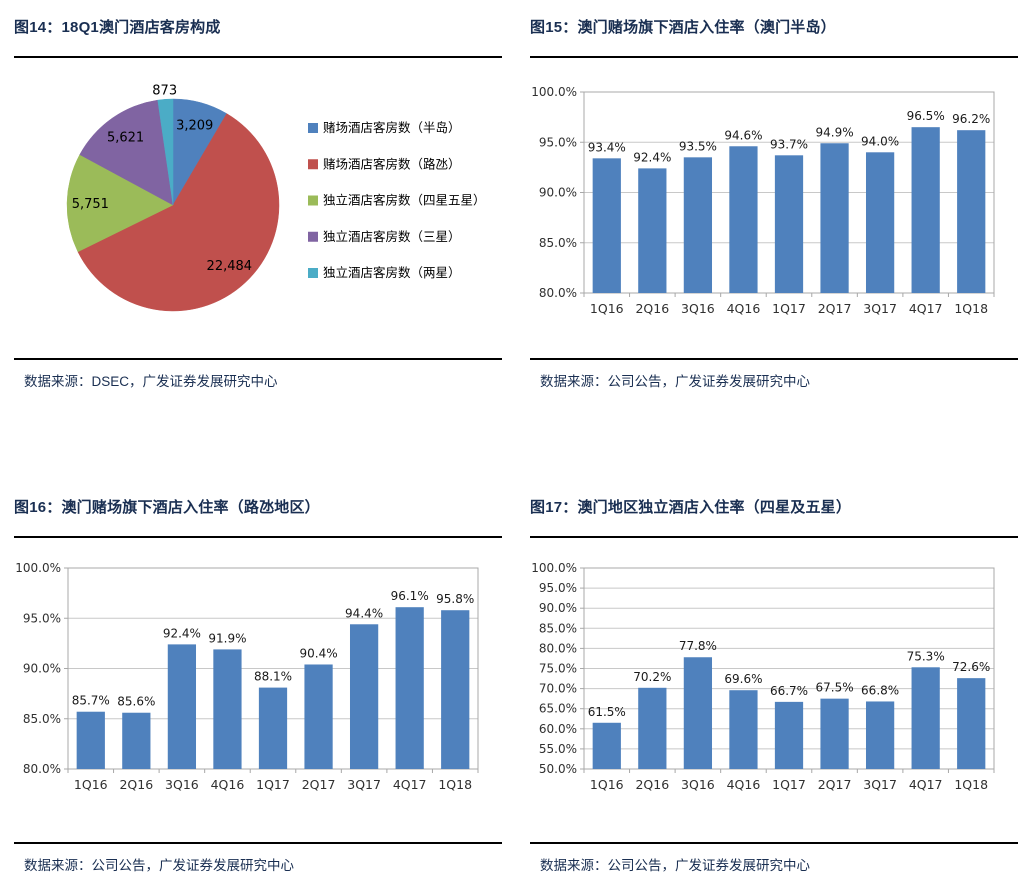 The width and height of the screenshot is (1032, 872). What do you see at coordinates (136, 702) in the screenshot?
I see `bar-data-label: 85.6%` at bounding box center [136, 702].